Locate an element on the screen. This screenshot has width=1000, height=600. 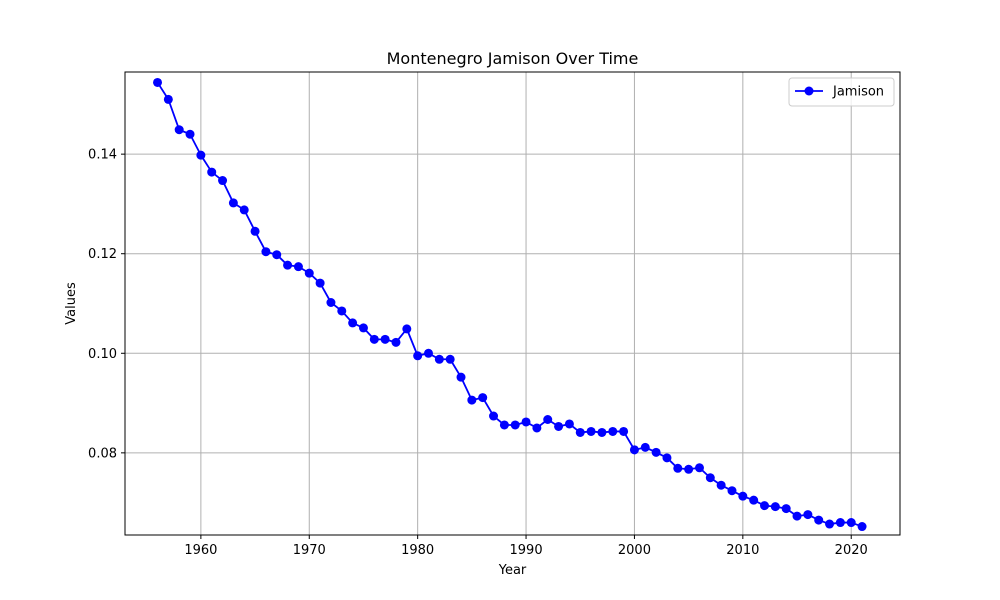
x-tick-label: 2020 is located at coordinates (851, 550).